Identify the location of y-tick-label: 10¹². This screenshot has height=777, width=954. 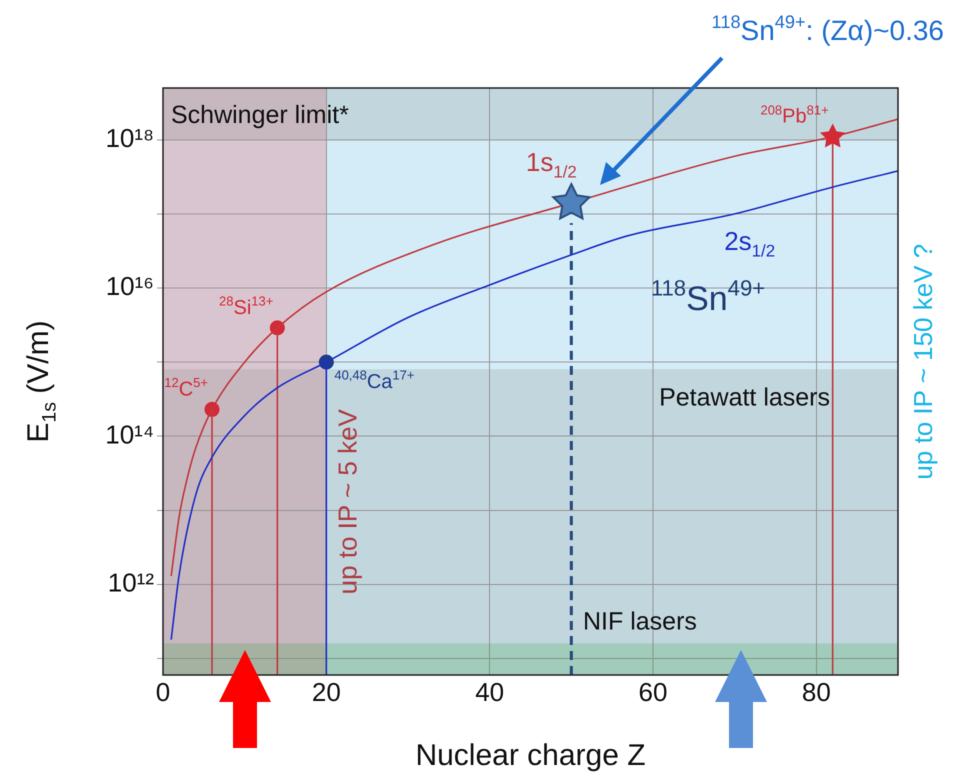
(131, 583).